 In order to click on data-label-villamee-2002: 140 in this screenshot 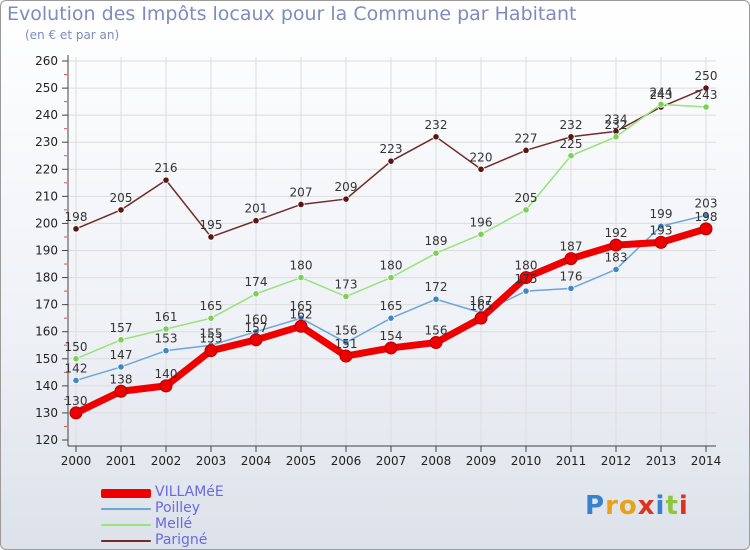, I will do `click(166, 374)`.